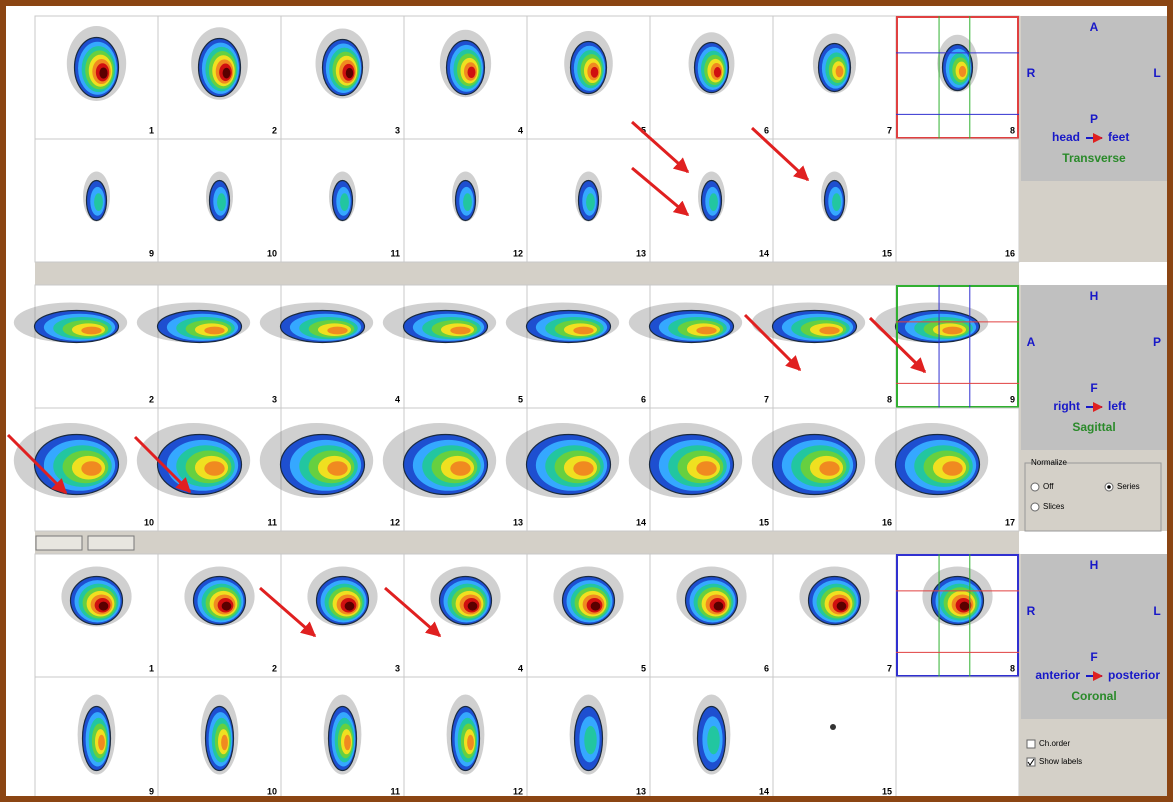 The image size is (1173, 802). Describe the element at coordinates (1094, 119) in the screenshot. I see `orientation-bottom: P` at that location.